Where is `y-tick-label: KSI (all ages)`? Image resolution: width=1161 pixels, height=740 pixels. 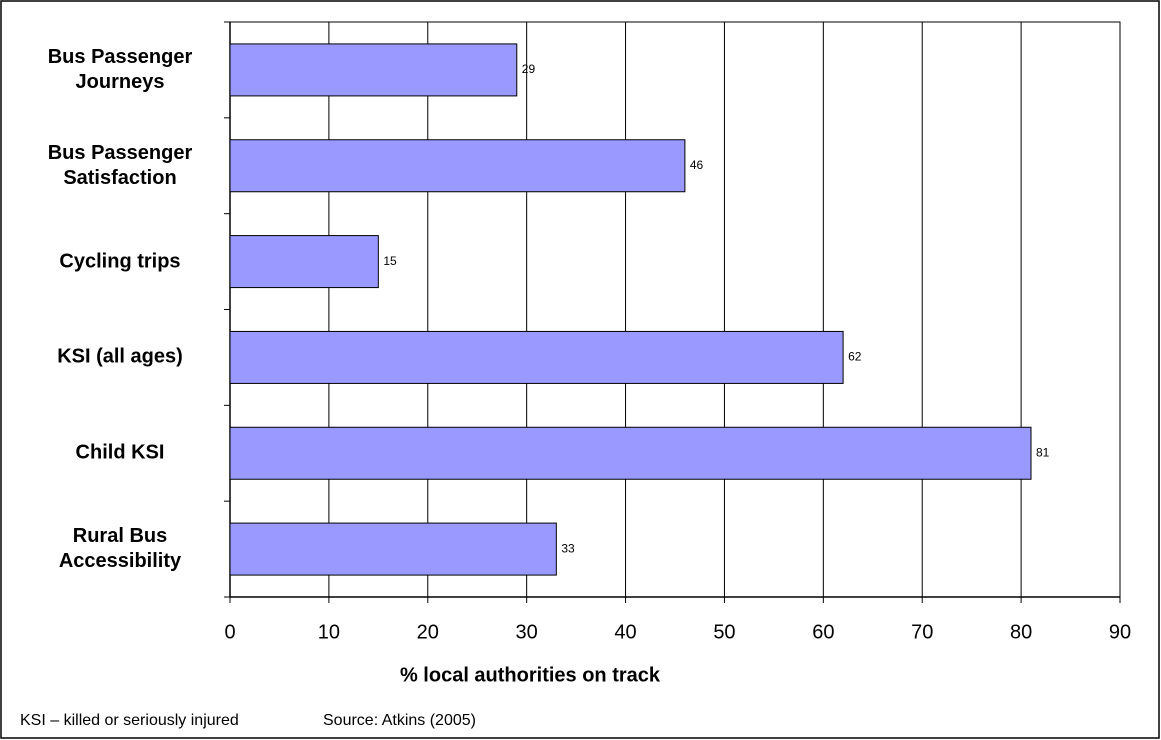
y-tick-label: KSI (all ages) is located at coordinates (120, 356).